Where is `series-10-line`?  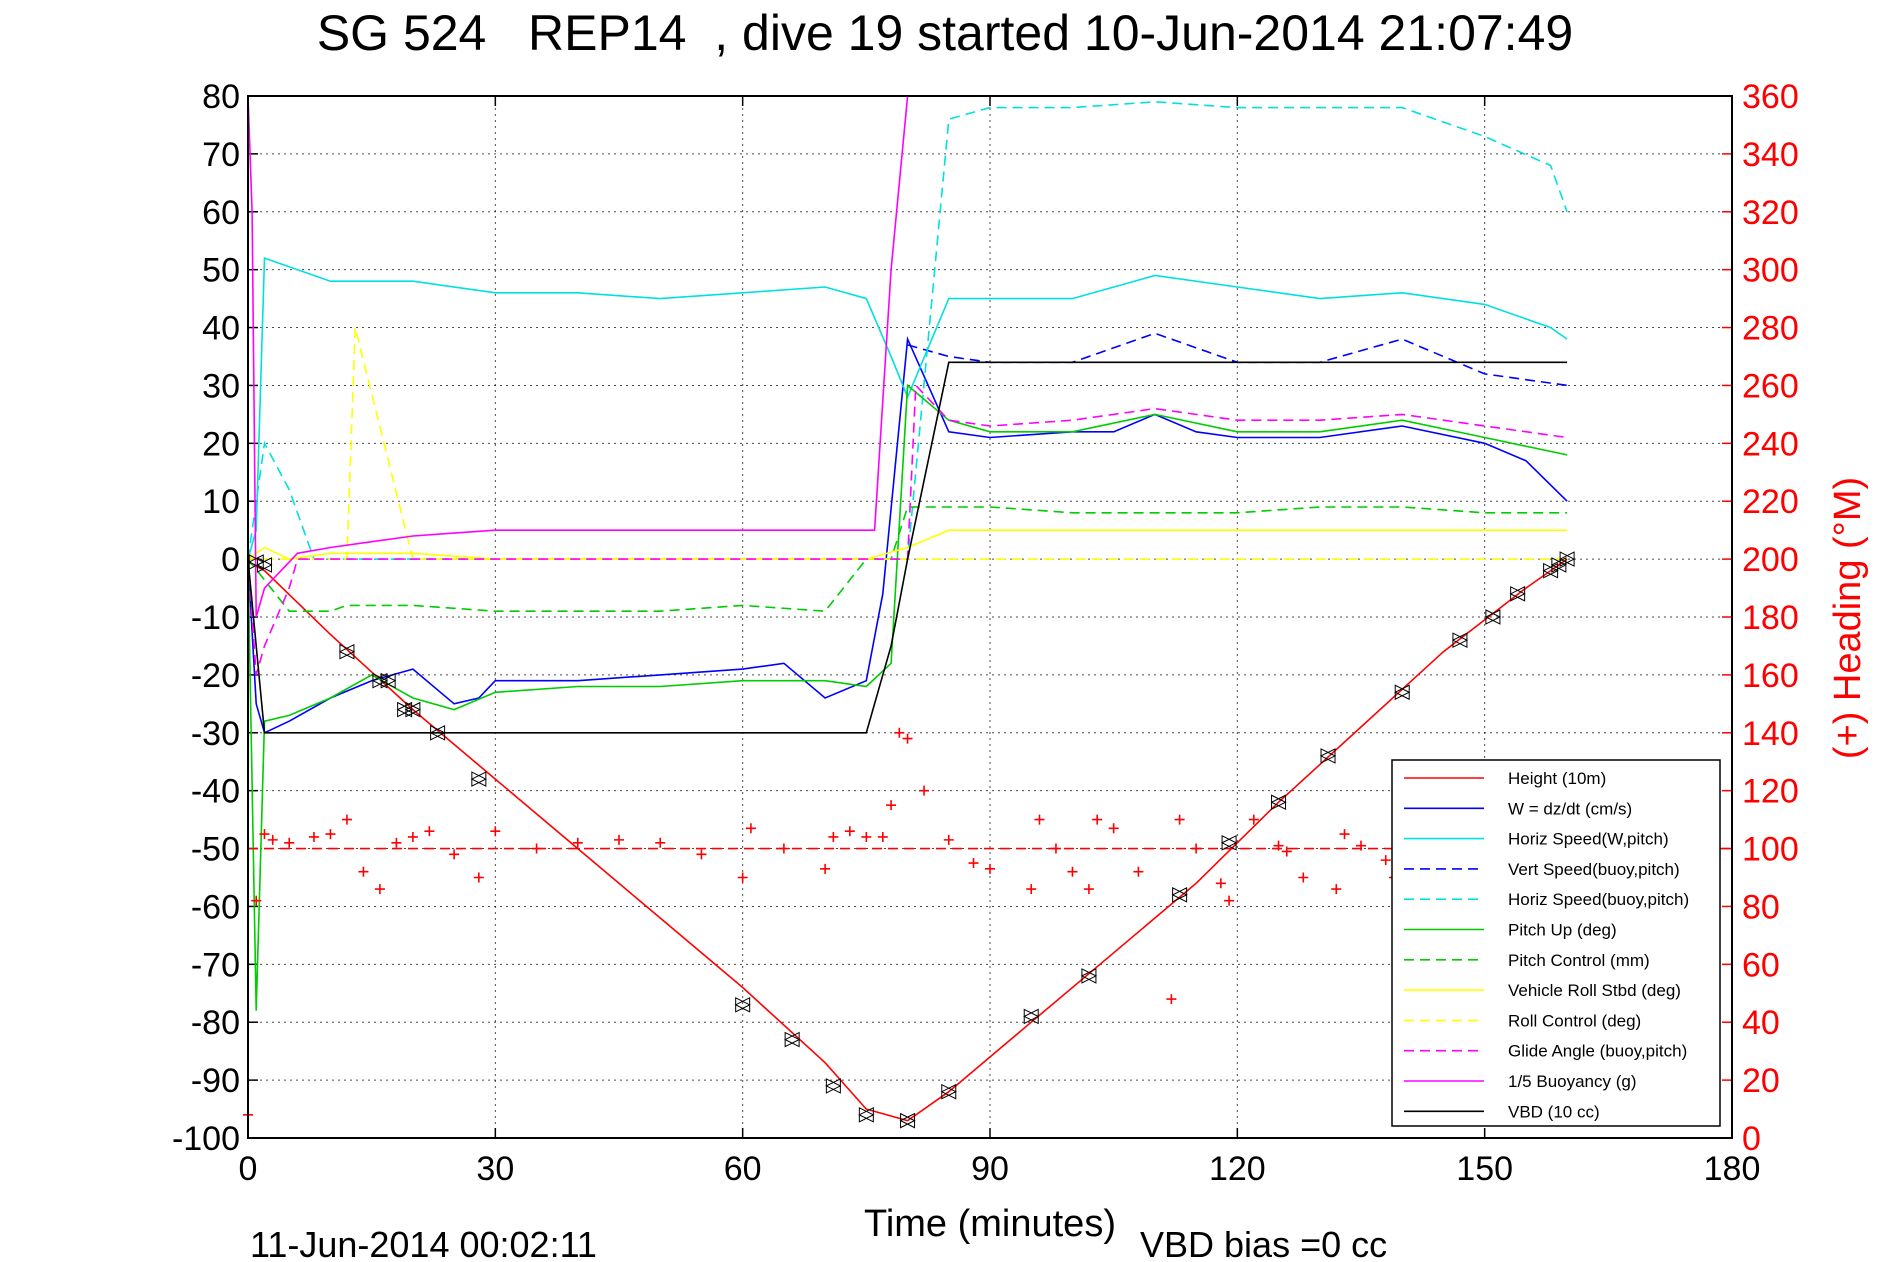 series-10-line is located at coordinates (578, 356).